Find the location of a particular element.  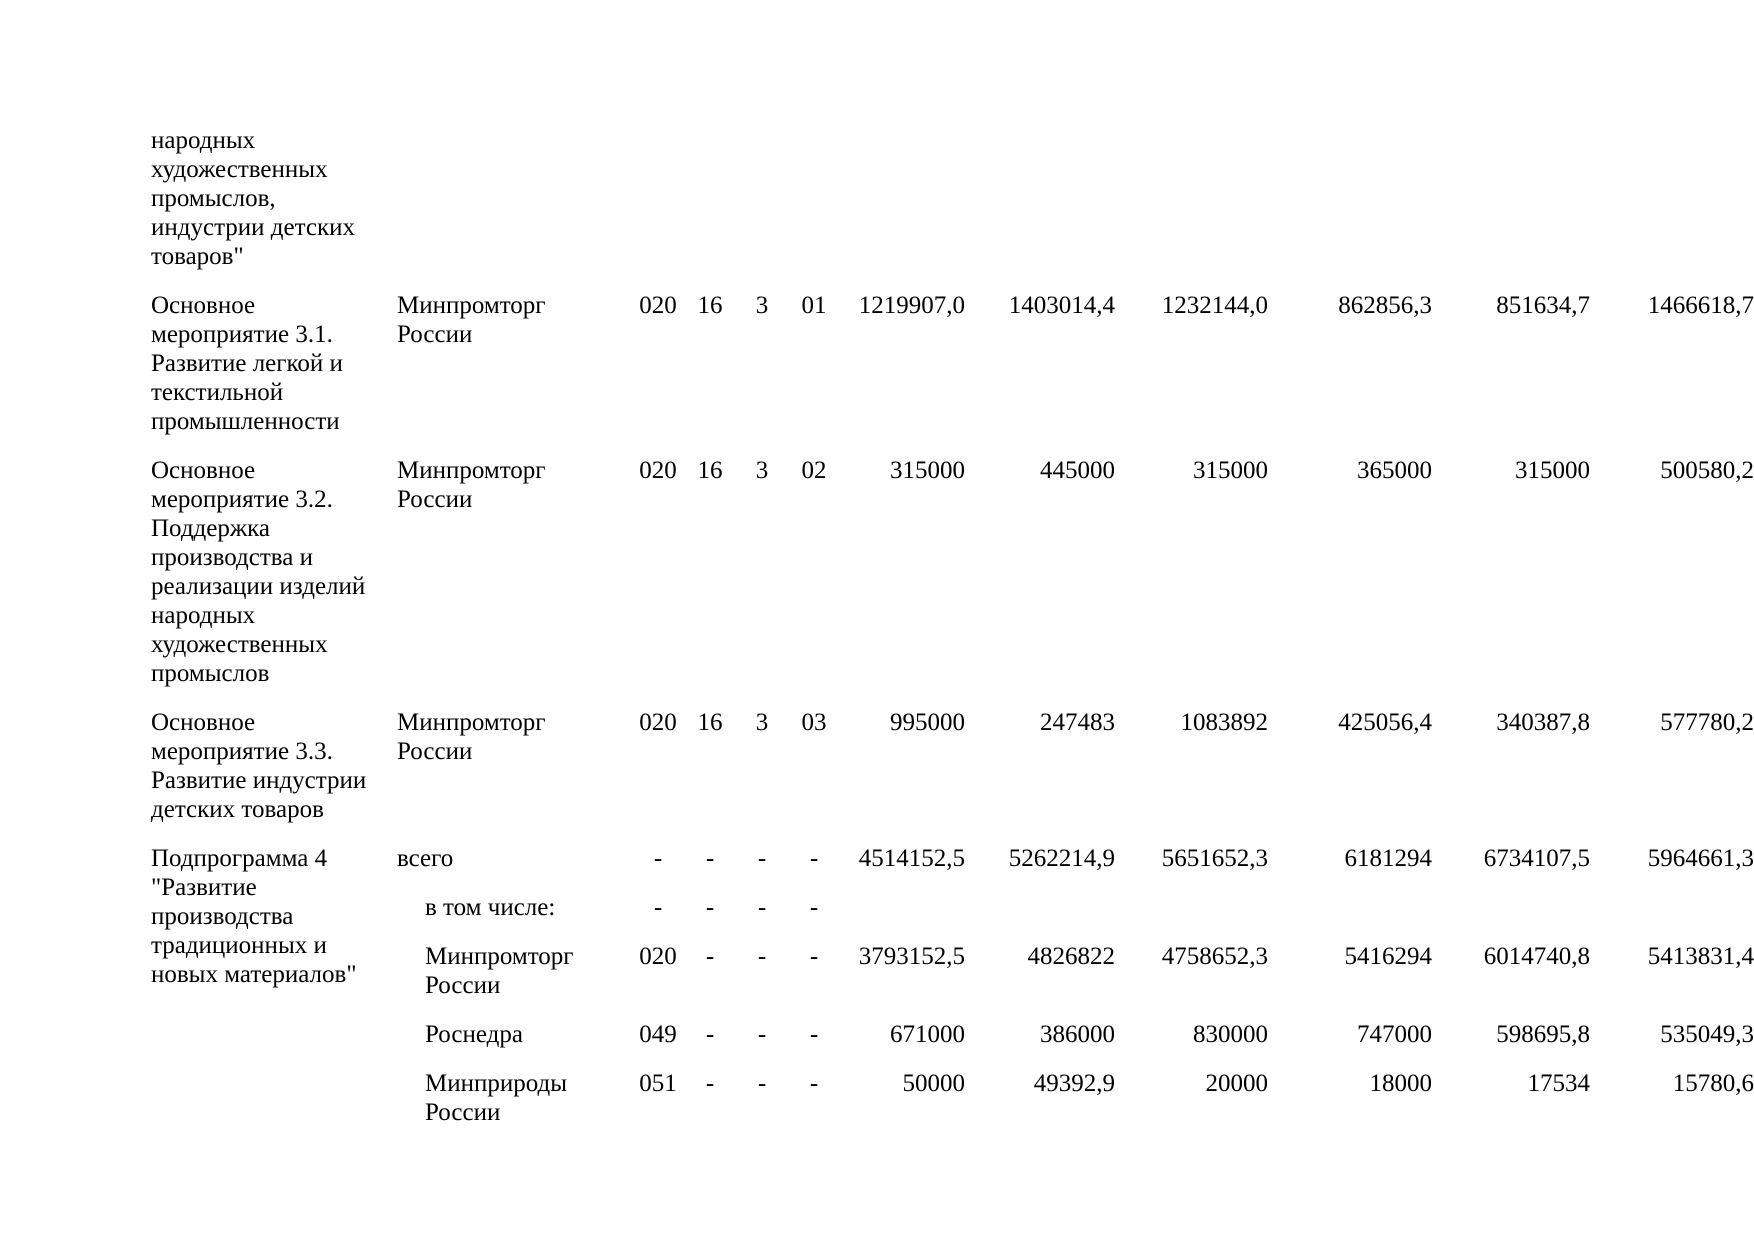

value-cell: 535049,3 is located at coordinates (1707, 1034).